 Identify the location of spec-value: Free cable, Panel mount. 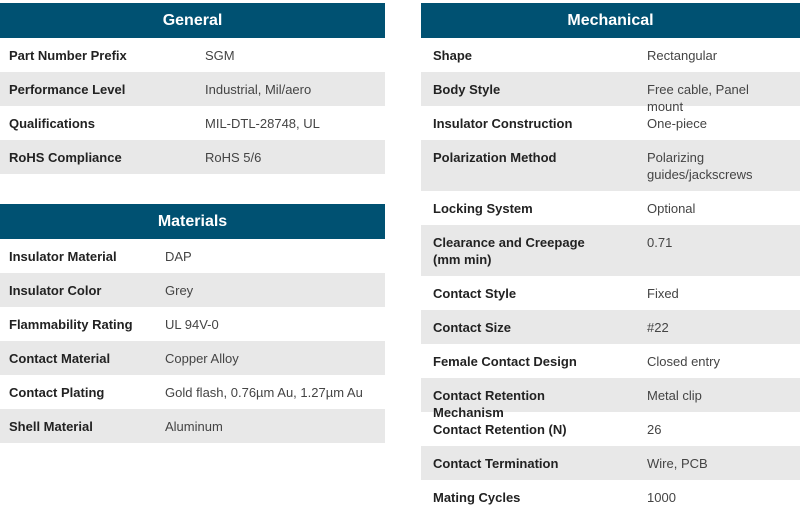
(698, 98).